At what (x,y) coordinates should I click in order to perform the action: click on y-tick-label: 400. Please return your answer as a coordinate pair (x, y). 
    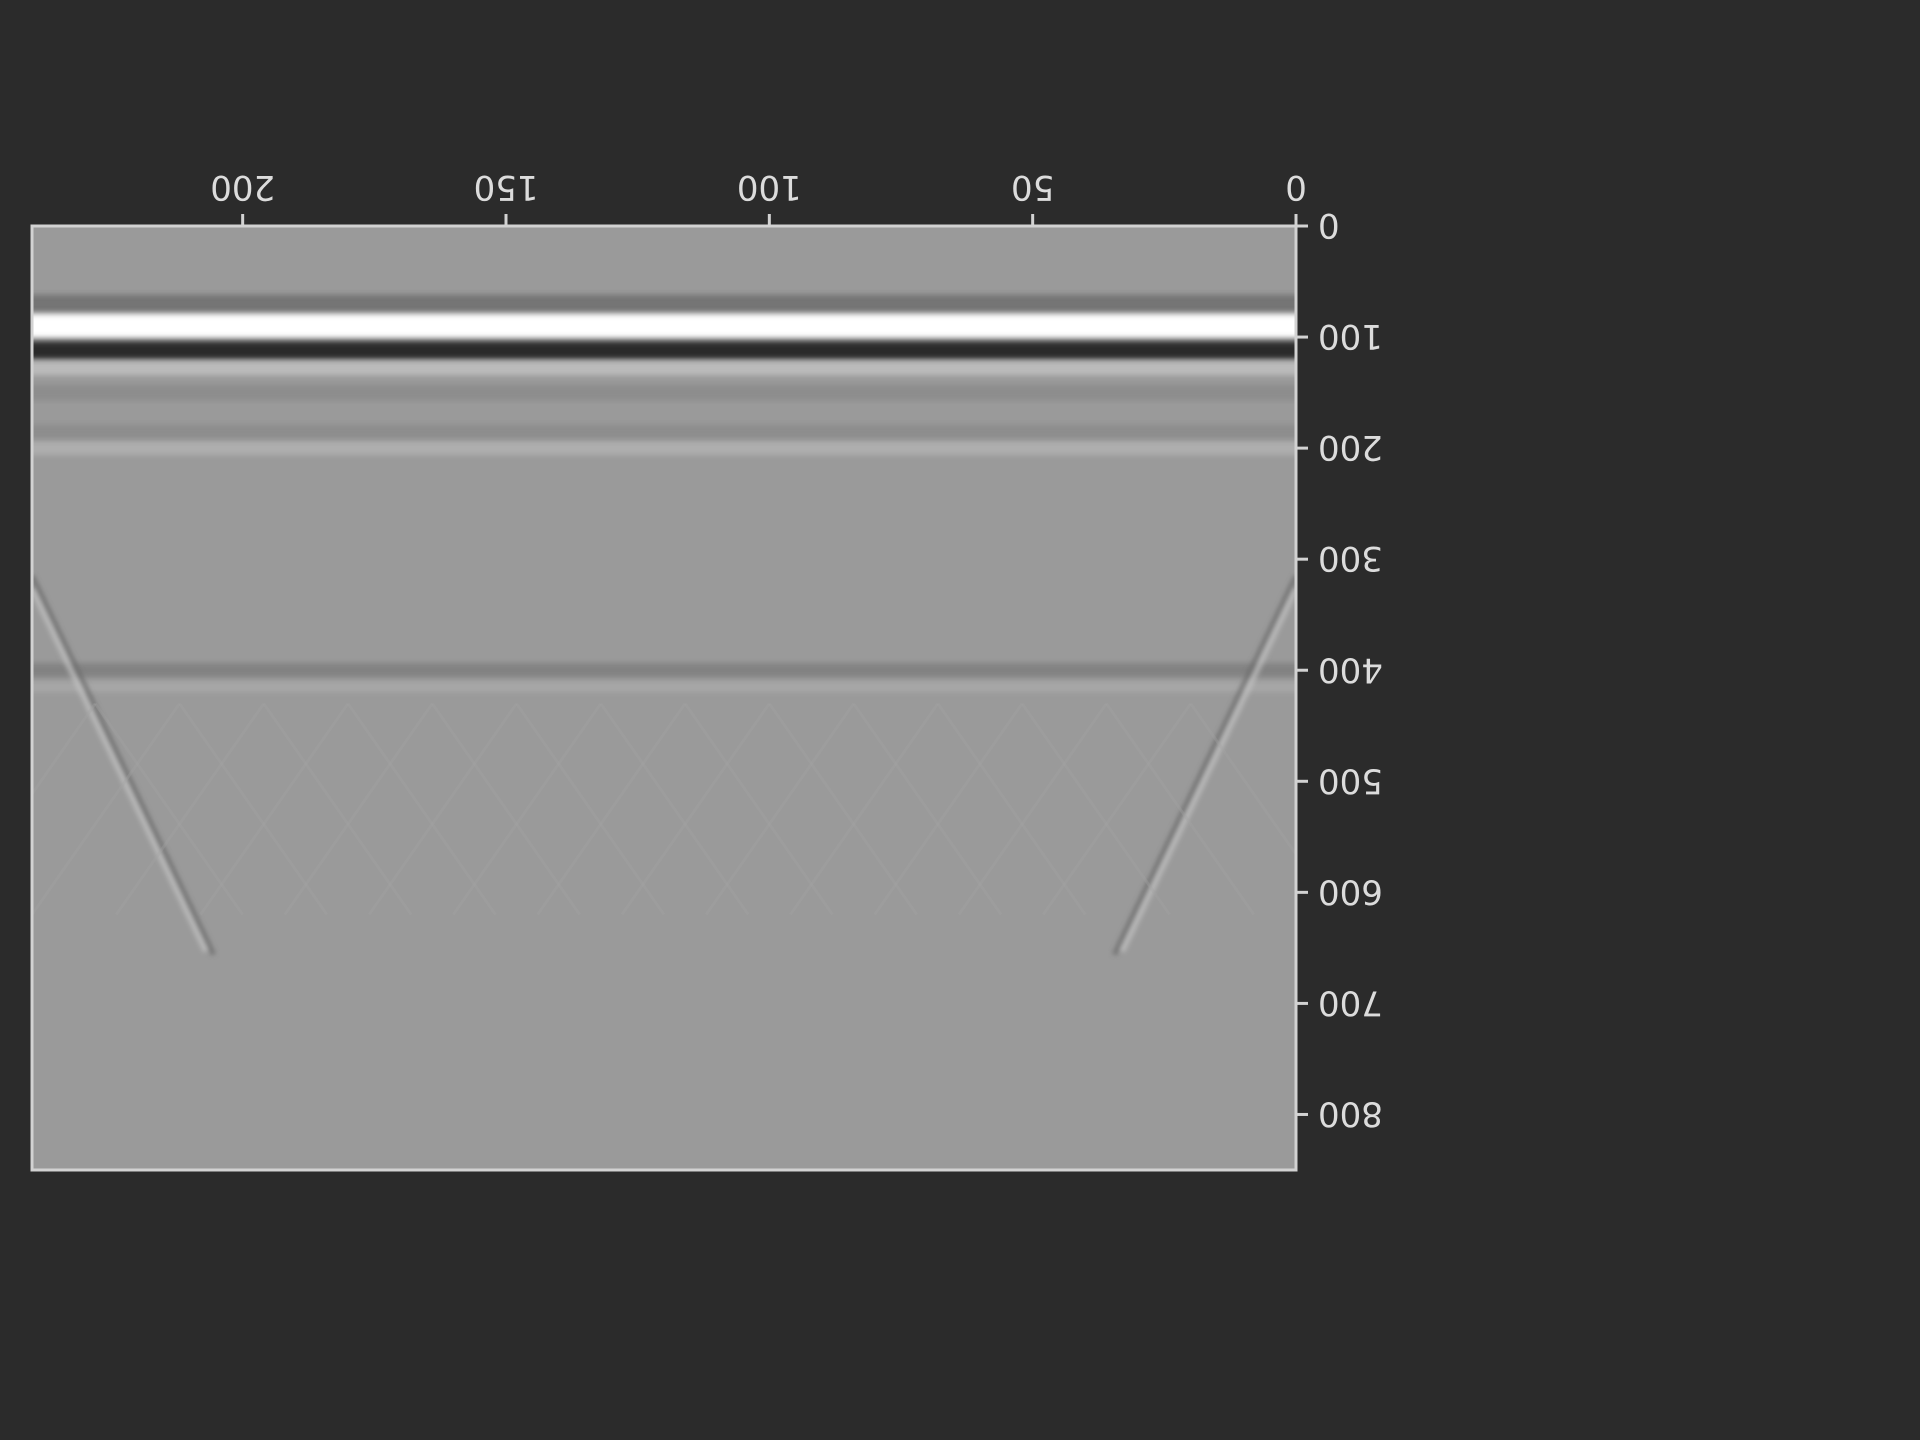
    Looking at the image, I should click on (1350, 669).